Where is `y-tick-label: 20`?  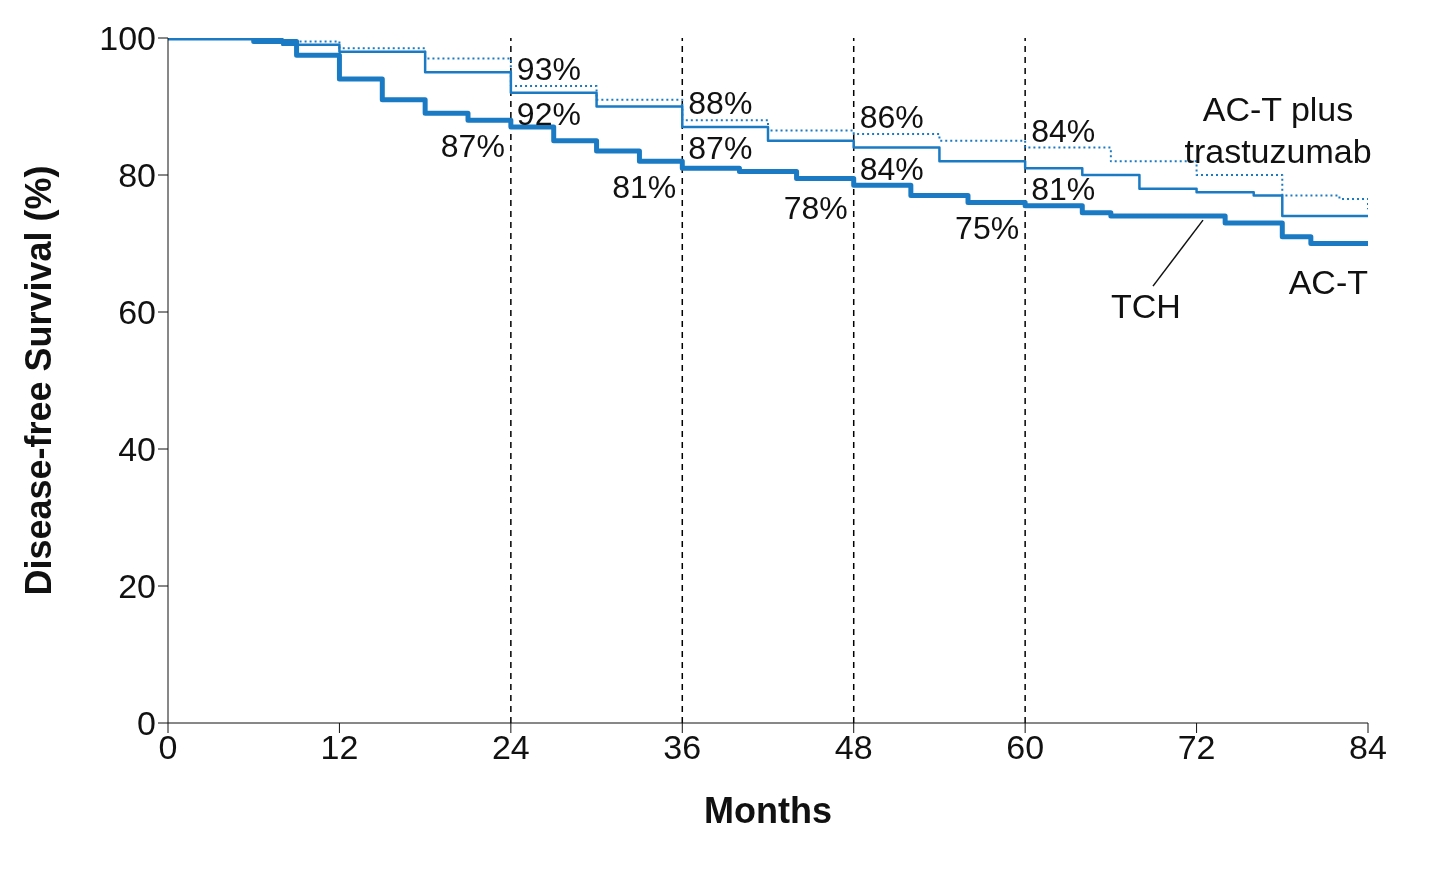 y-tick-label: 20 is located at coordinates (137, 586).